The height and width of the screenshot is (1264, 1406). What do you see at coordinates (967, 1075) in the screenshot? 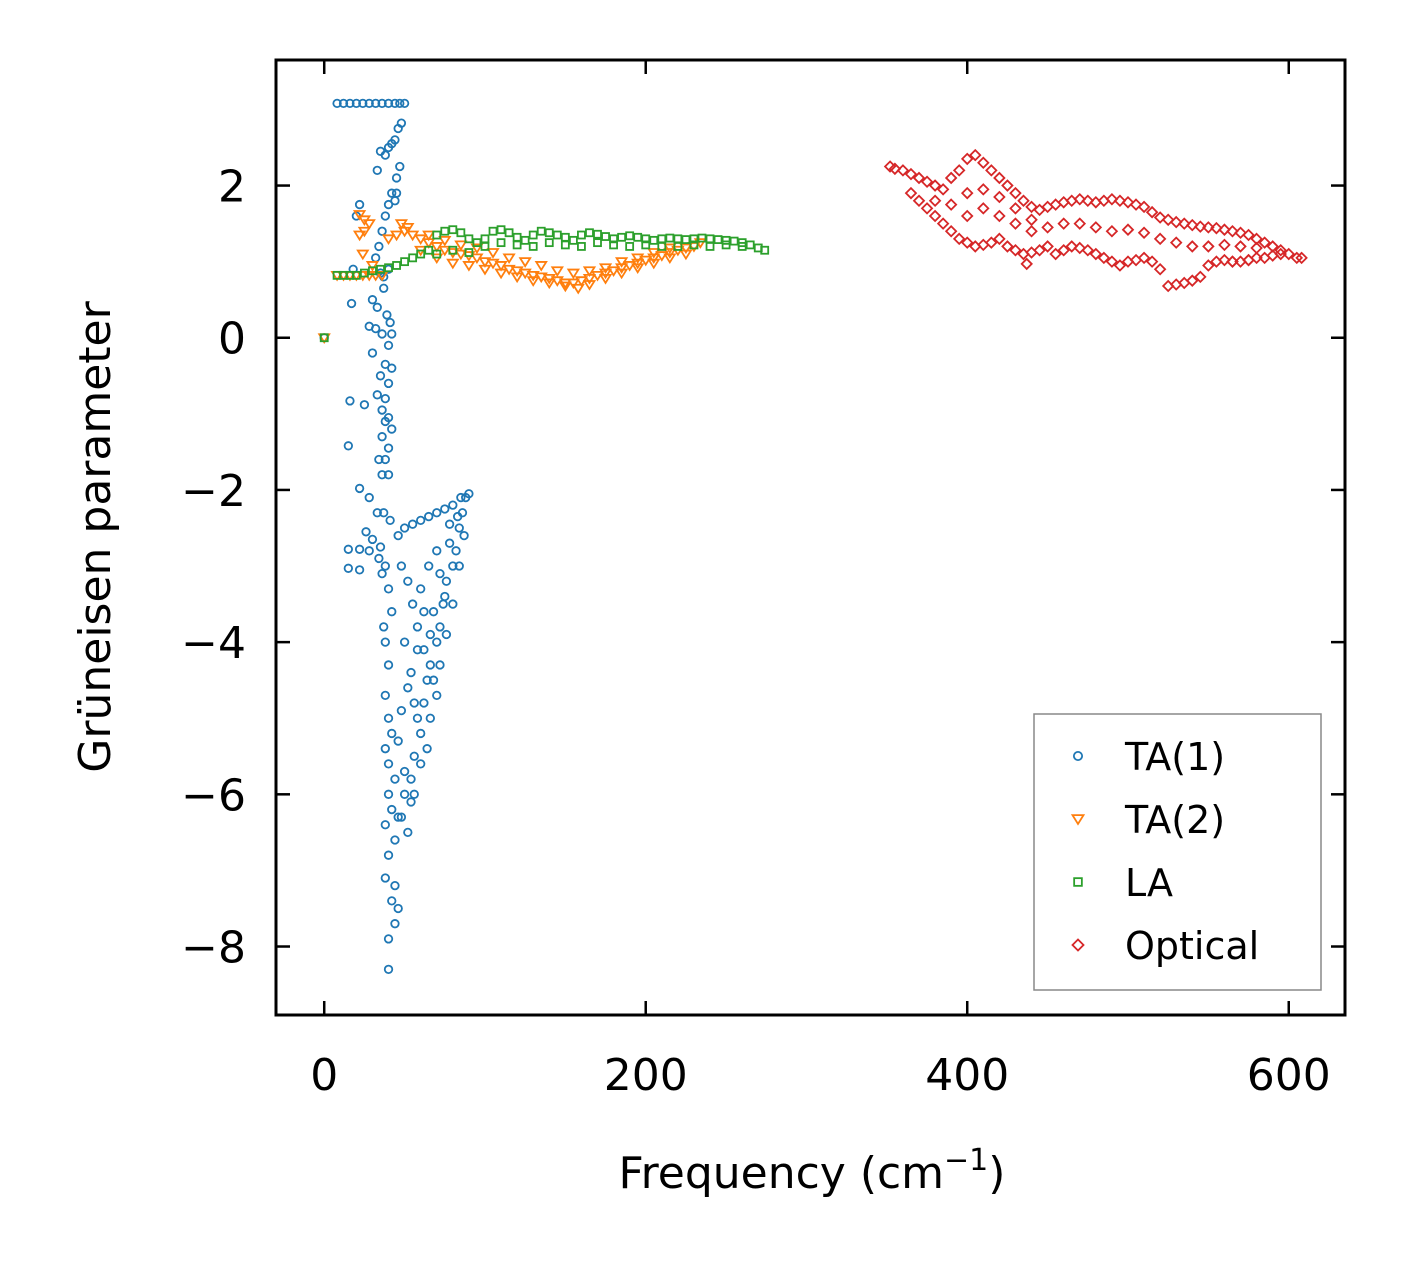
I see `x-tick-label: 400` at bounding box center [967, 1075].